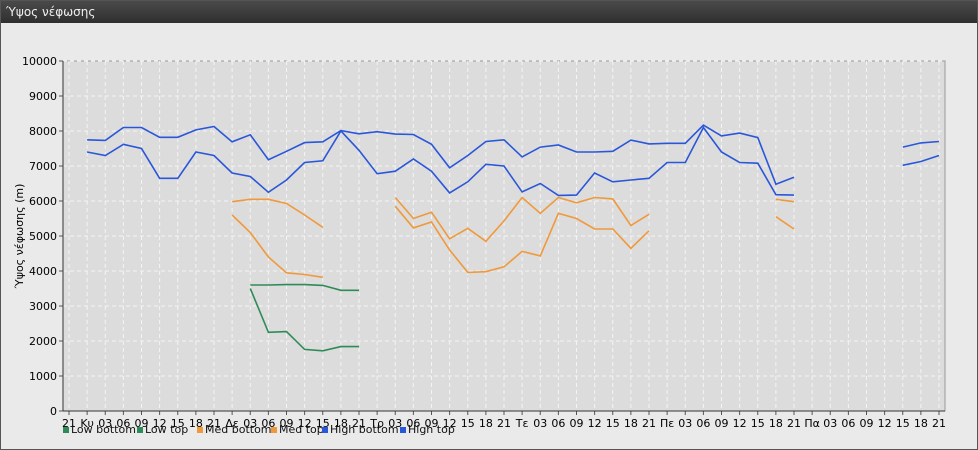  Describe the element at coordinates (43, 306) in the screenshot. I see `y-tick-label: 3000` at that location.